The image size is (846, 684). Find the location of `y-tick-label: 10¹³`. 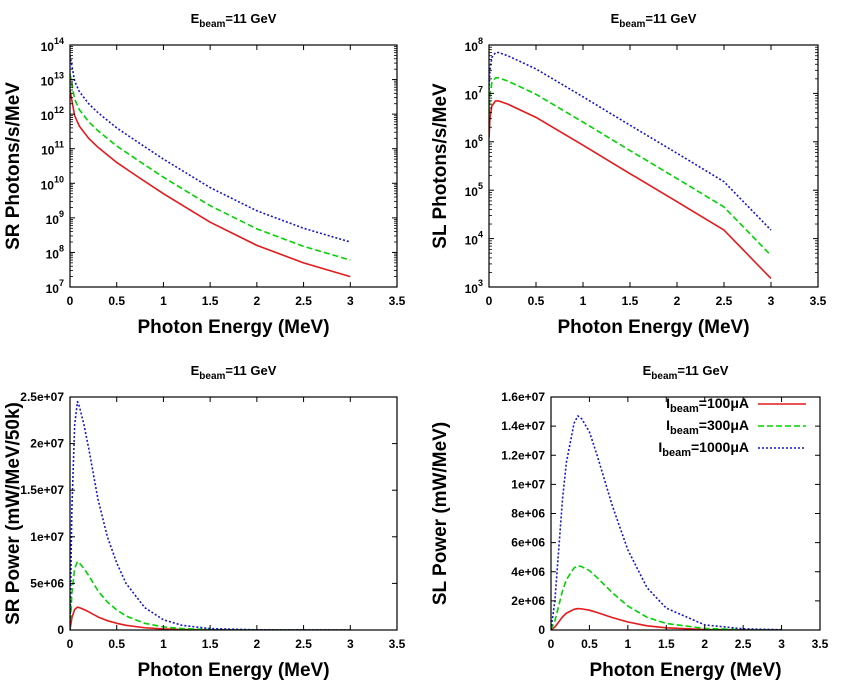

y-tick-label: 10¹³ is located at coordinates (52, 80).